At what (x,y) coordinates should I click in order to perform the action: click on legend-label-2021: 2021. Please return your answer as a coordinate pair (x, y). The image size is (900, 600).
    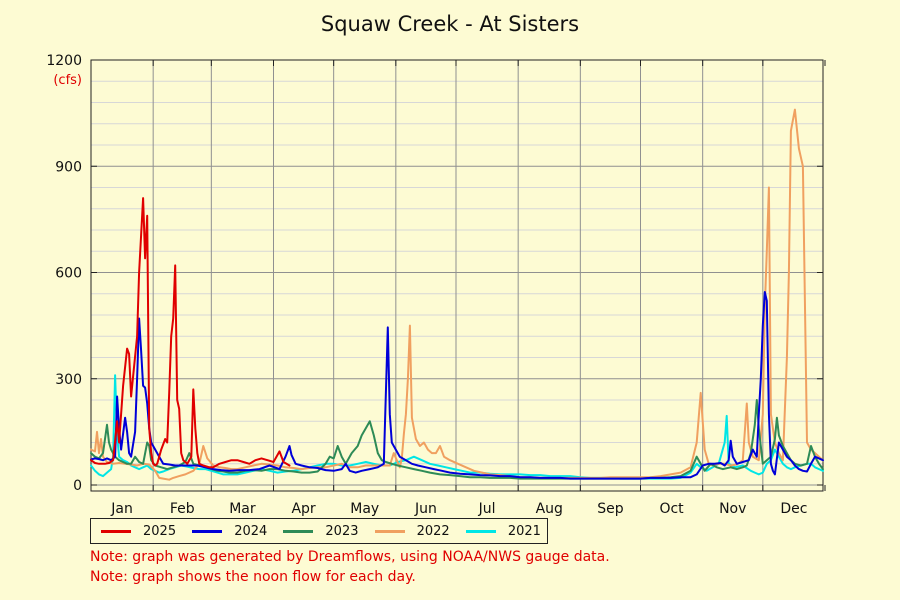
    Looking at the image, I should click on (524, 531).